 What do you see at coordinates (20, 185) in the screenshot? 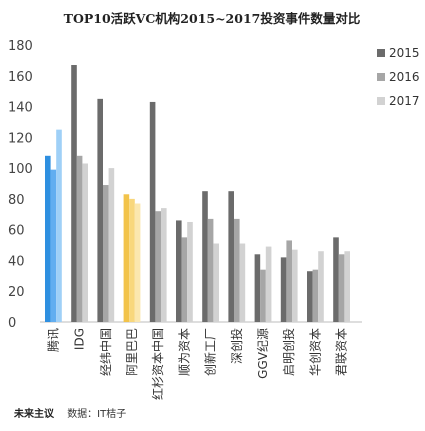
I see `y-axis: 0 20 40 60 80 100 120 140 160 180` at bounding box center [20, 185].